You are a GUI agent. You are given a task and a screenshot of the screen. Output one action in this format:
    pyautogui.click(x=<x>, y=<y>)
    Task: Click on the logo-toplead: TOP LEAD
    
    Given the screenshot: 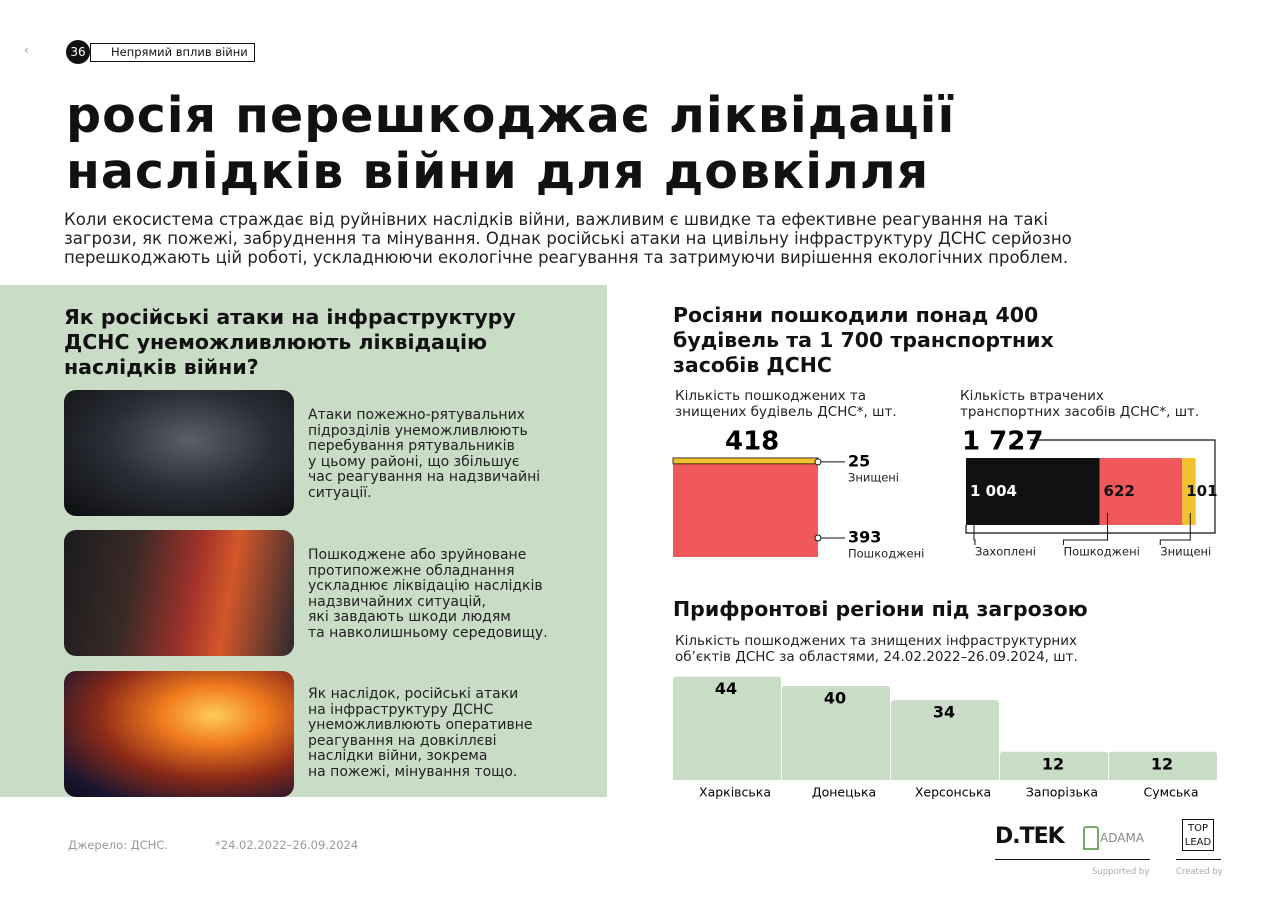 What is the action you would take?
    pyautogui.click(x=1198, y=835)
    